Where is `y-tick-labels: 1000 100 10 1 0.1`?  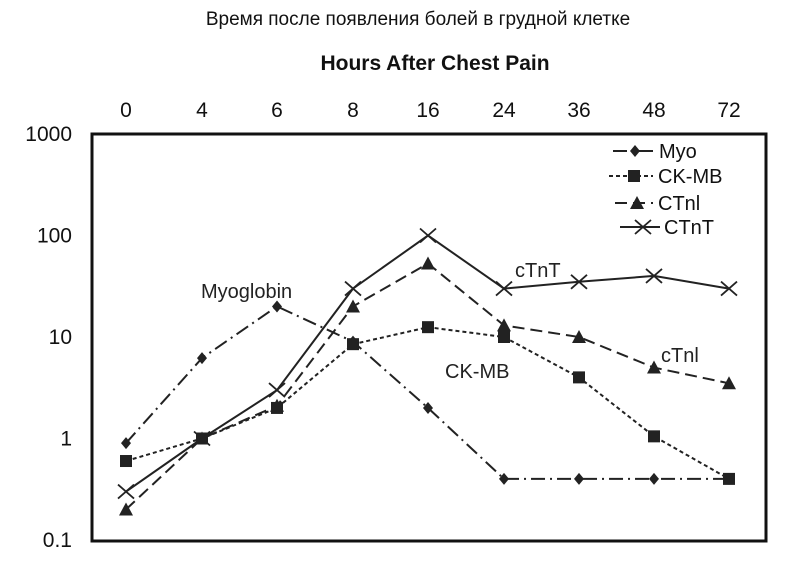 y-tick-labels: 1000 100 10 1 0.1 is located at coordinates (48, 337).